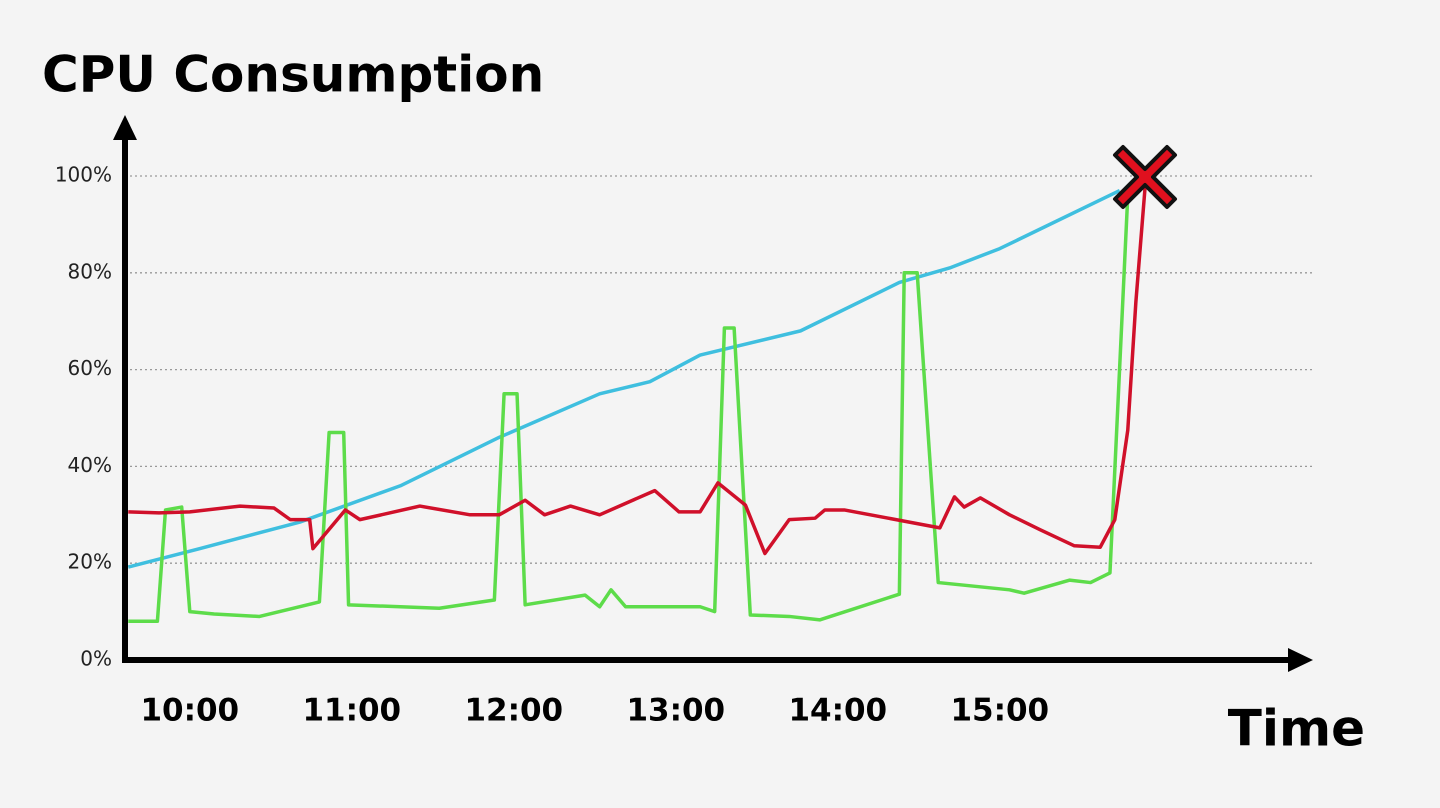 This screenshot has height=808, width=1440. What do you see at coordinates (675, 711) in the screenshot?
I see `x-tick-label: 13:00` at bounding box center [675, 711].